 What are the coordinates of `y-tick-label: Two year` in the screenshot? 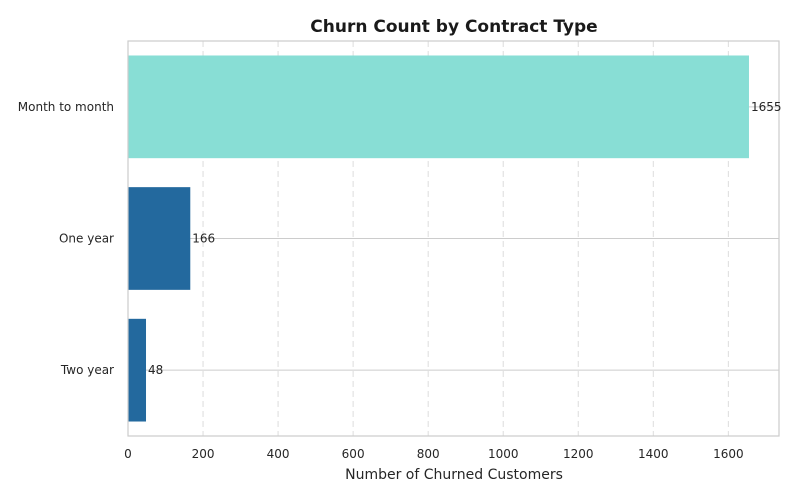 It's located at (87, 370).